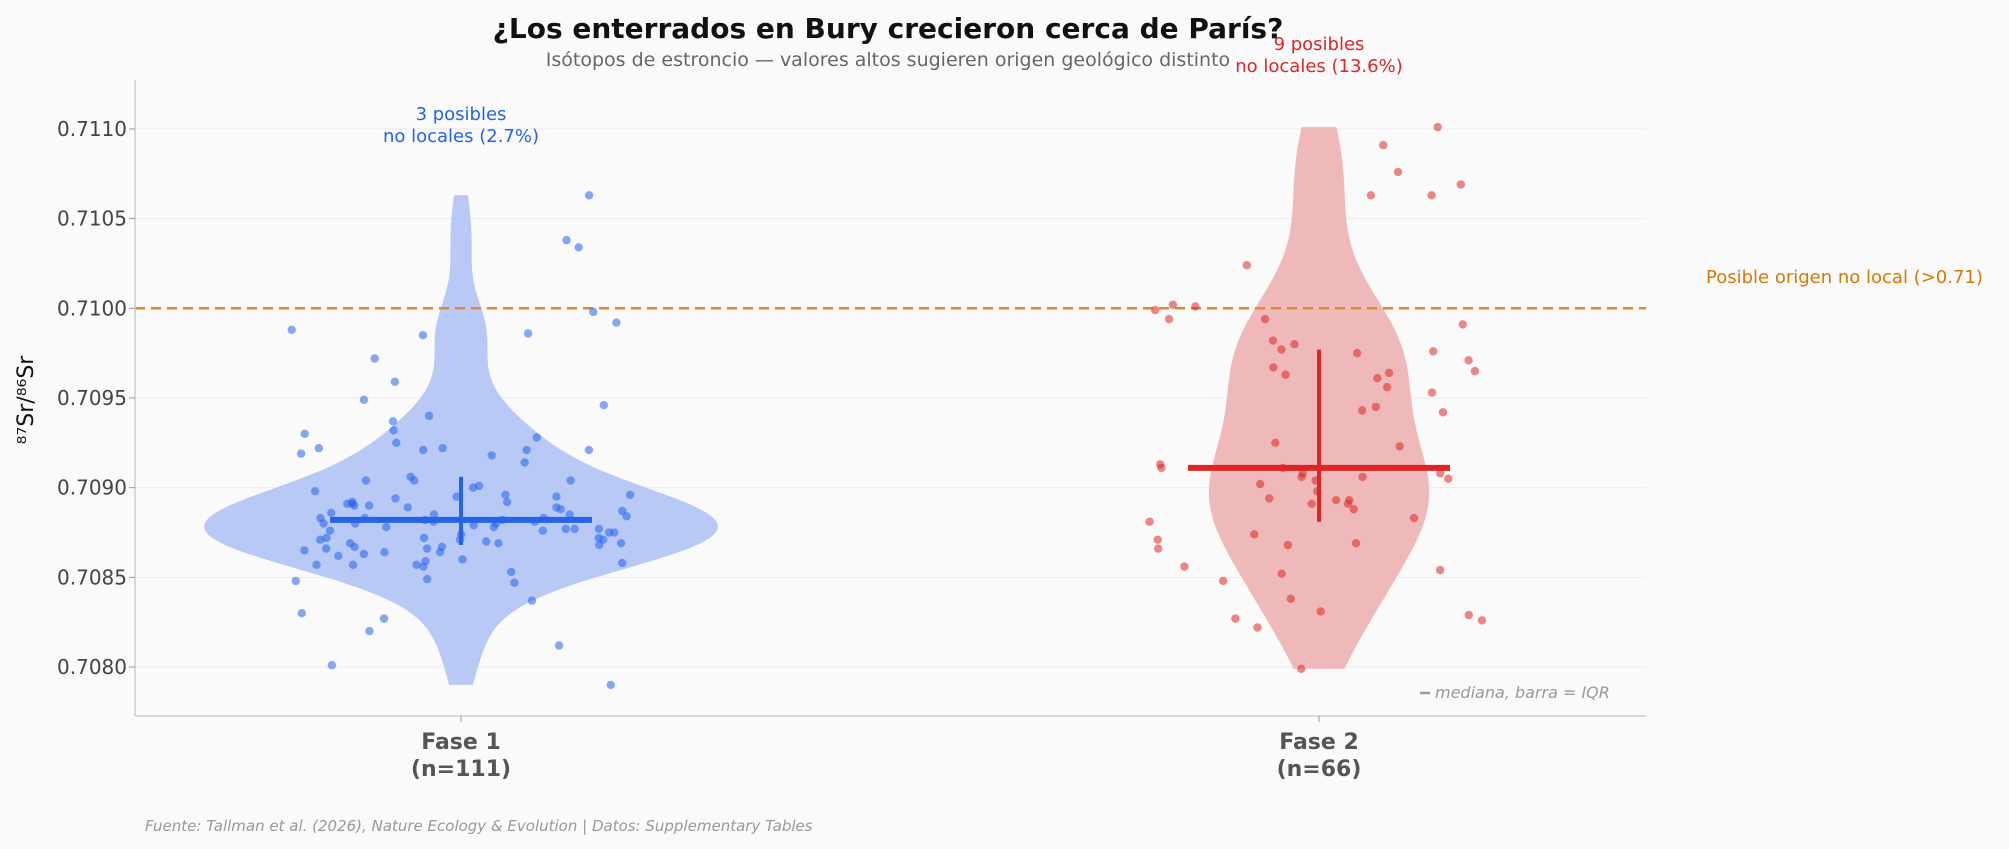 Image resolution: width=2009 pixels, height=849 pixels. What do you see at coordinates (461, 769) in the screenshot?
I see `x-tick-label-n: (n=111)` at bounding box center [461, 769].